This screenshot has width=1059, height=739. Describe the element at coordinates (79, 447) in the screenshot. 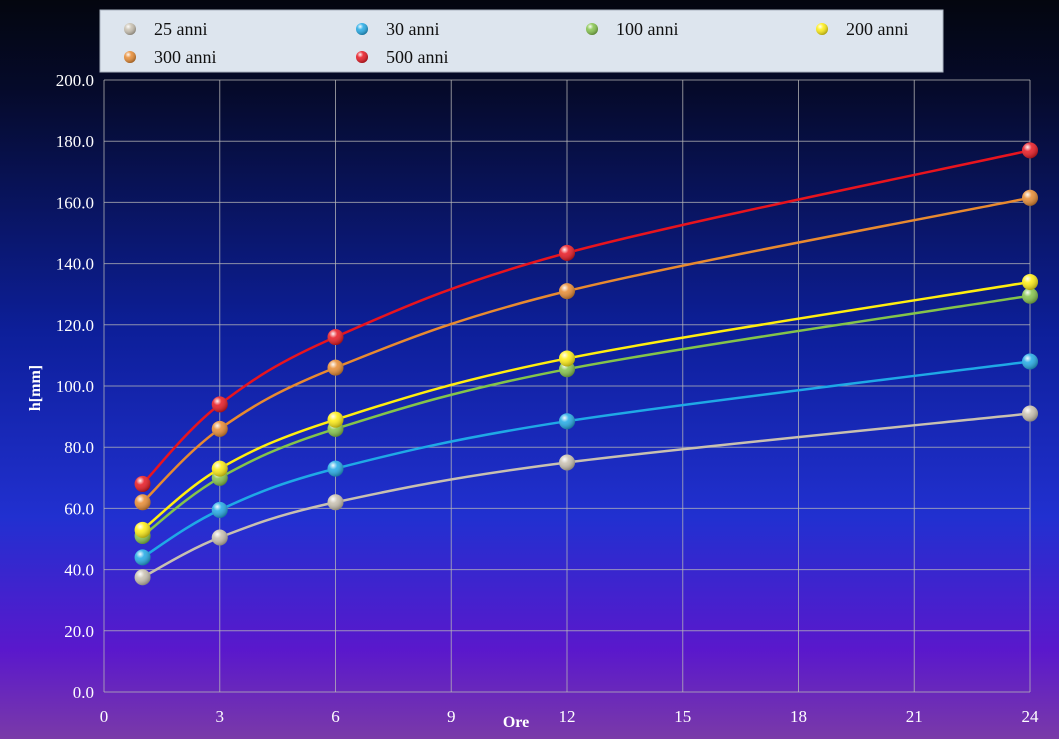

I see `y-tick-label: 80.0` at that location.